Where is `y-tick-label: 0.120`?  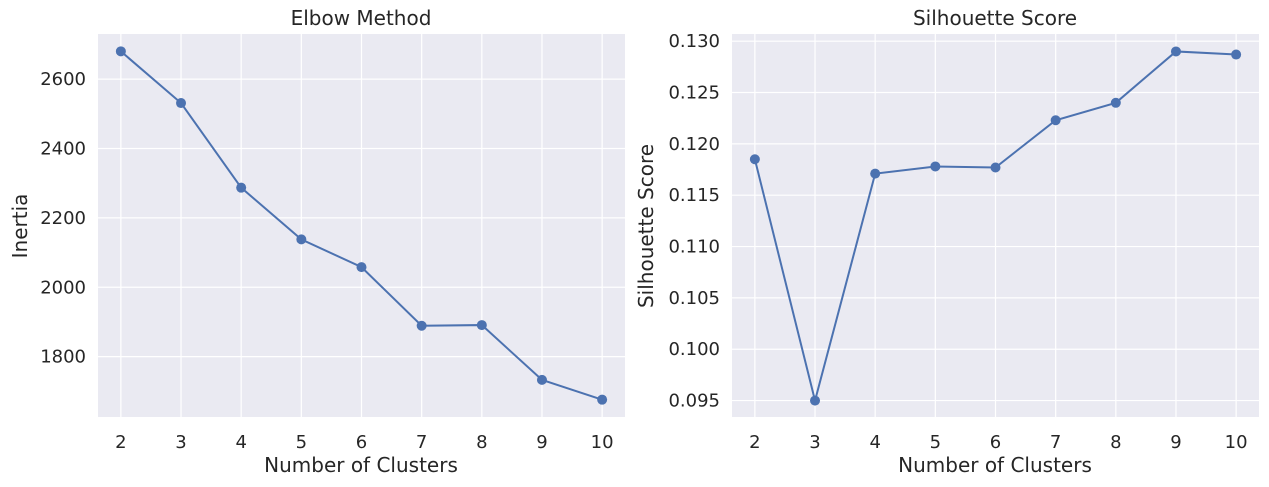 y-tick-label: 0.120 is located at coordinates (694, 144).